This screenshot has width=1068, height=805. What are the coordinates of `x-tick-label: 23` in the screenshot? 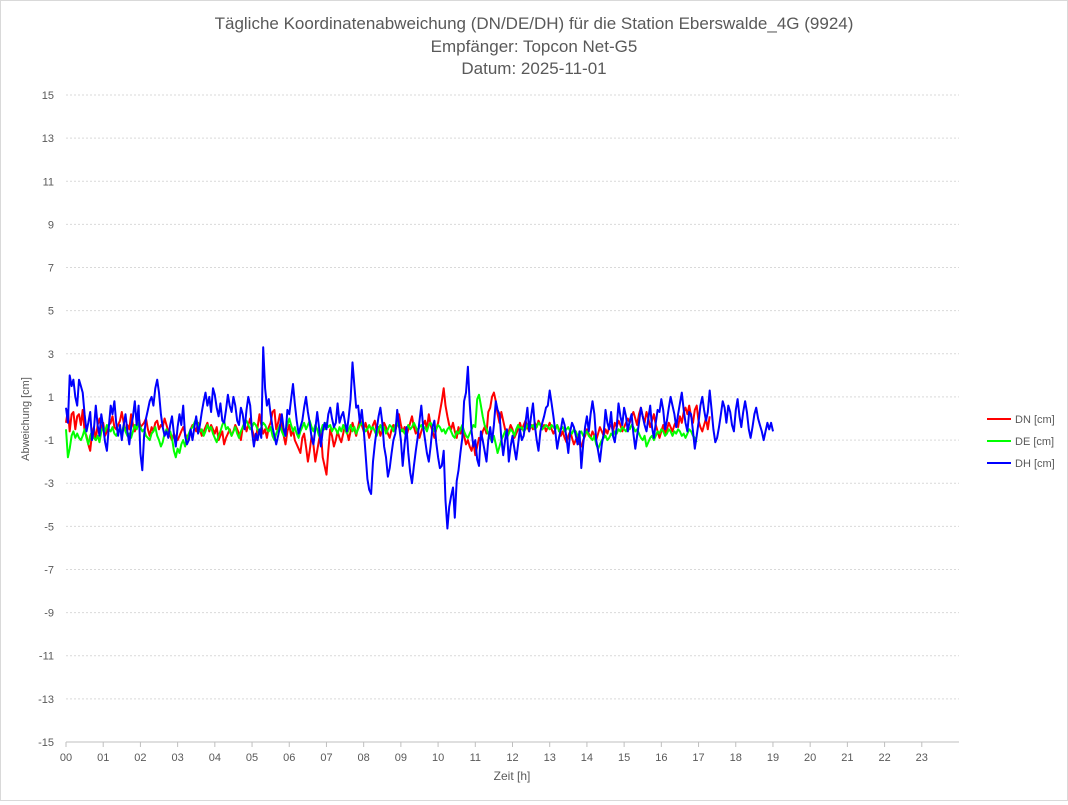 It's located at (922, 758).